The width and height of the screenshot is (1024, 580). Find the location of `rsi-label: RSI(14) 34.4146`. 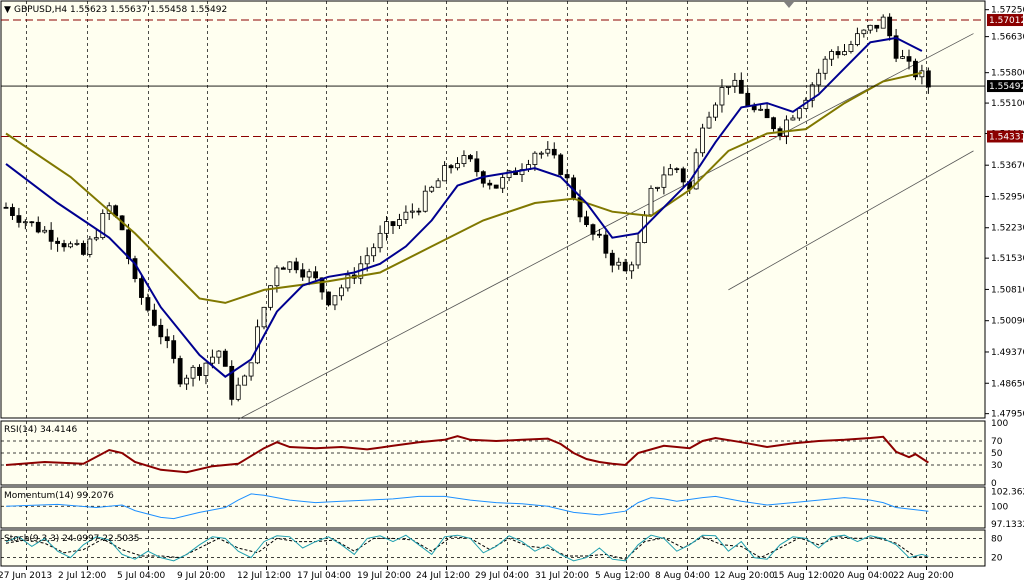

rsi-label: RSI(14) 34.4146 is located at coordinates (40, 430).